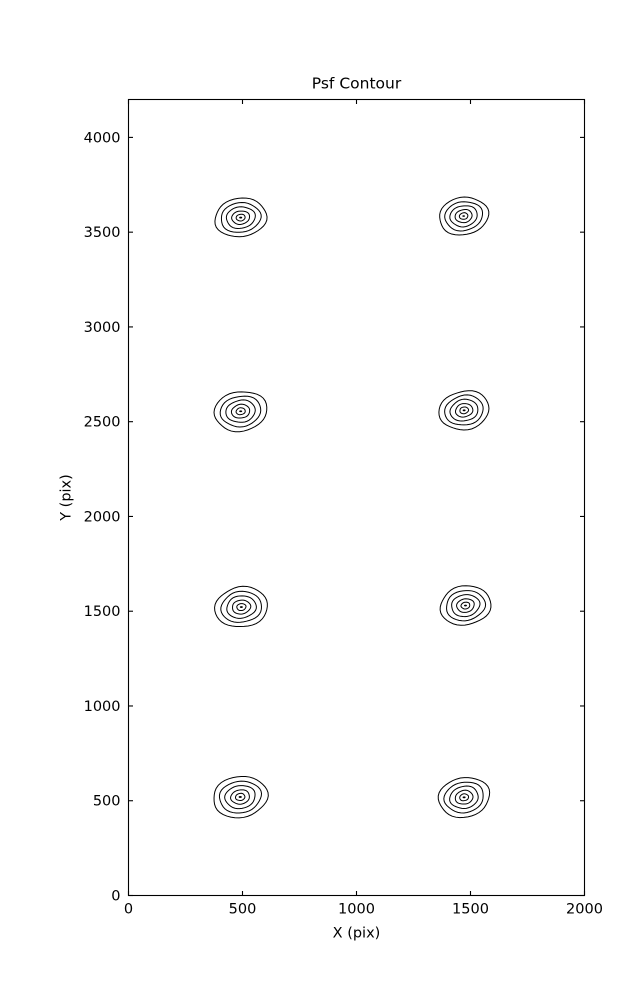 The height and width of the screenshot is (1000, 637). Describe the element at coordinates (128, 910) in the screenshot. I see `x-tick-label: 0` at that location.